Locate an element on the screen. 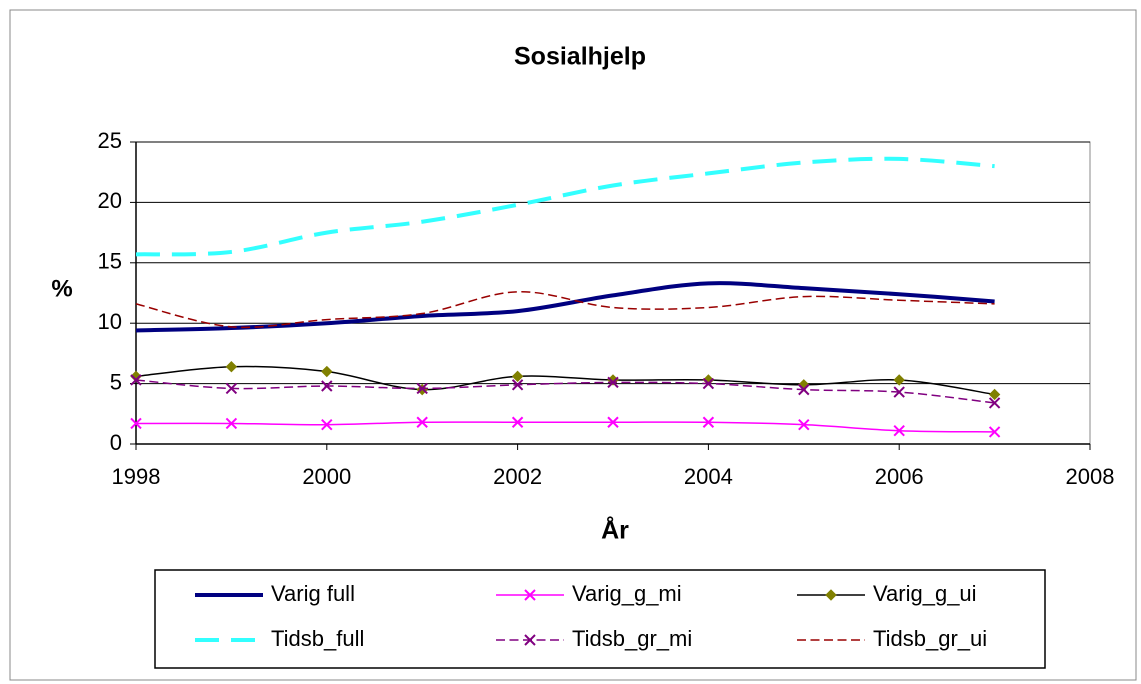 Image resolution: width=1141 pixels, height=684 pixels. x-tick-label: 2008 is located at coordinates (1090, 476).